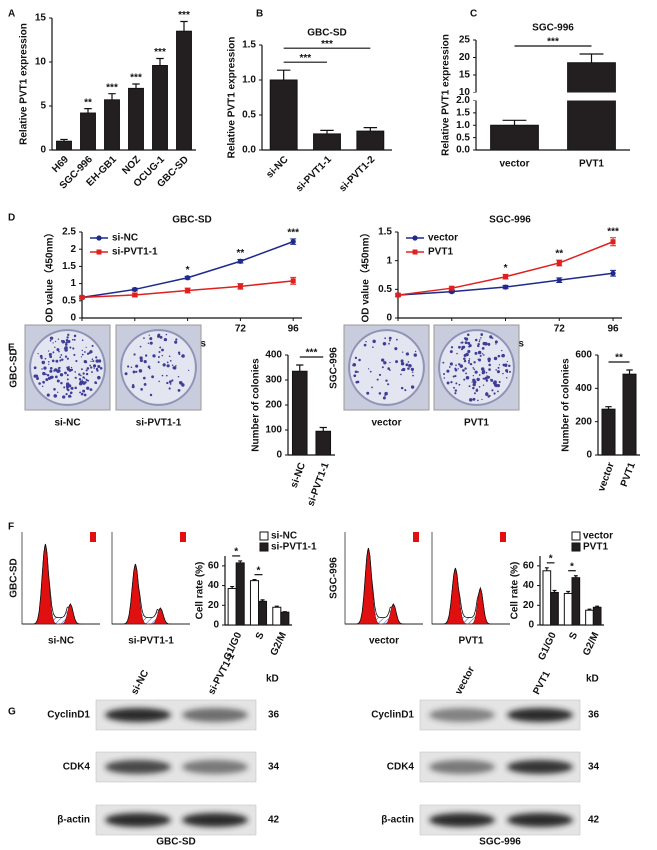 Image resolution: width=657 pixels, height=850 pixels. What do you see at coordinates (99, 238) in the screenshot?
I see `legend-marker` at bounding box center [99, 238].